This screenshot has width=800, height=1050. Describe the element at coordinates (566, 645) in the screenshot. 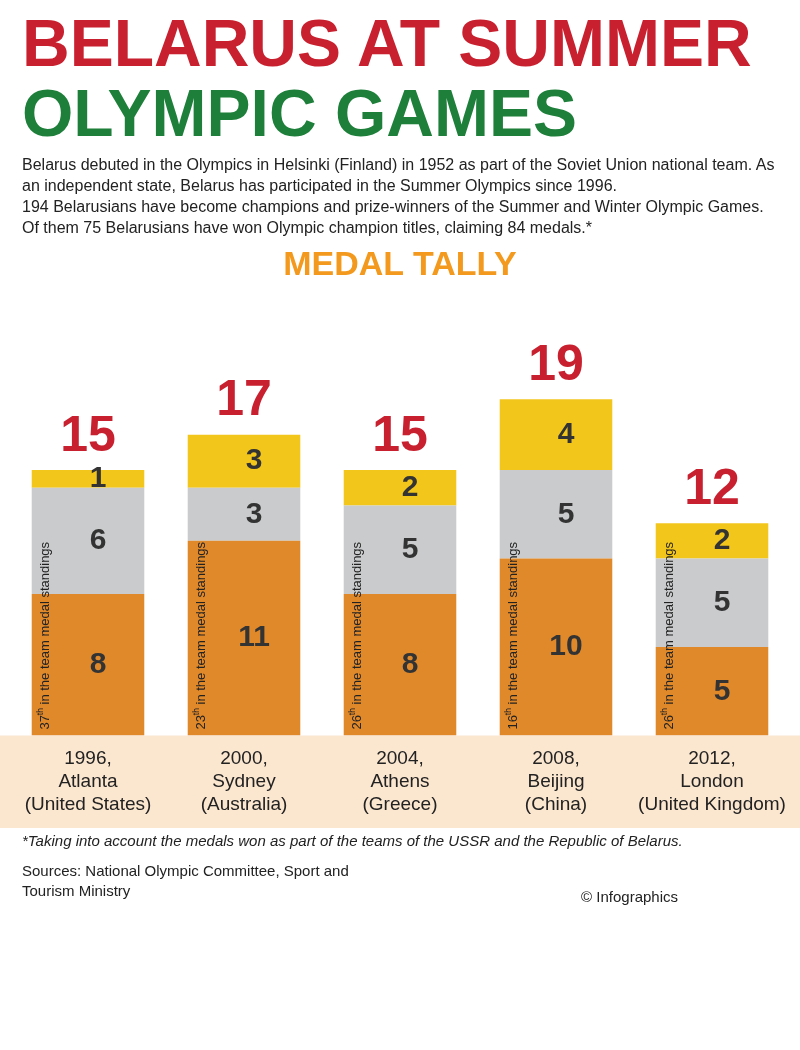

I see `data-label: 10` at that location.